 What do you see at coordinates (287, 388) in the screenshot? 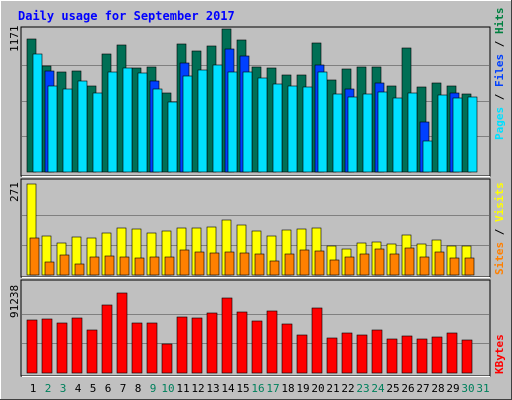
I see `day-label-18: 18` at bounding box center [287, 388].